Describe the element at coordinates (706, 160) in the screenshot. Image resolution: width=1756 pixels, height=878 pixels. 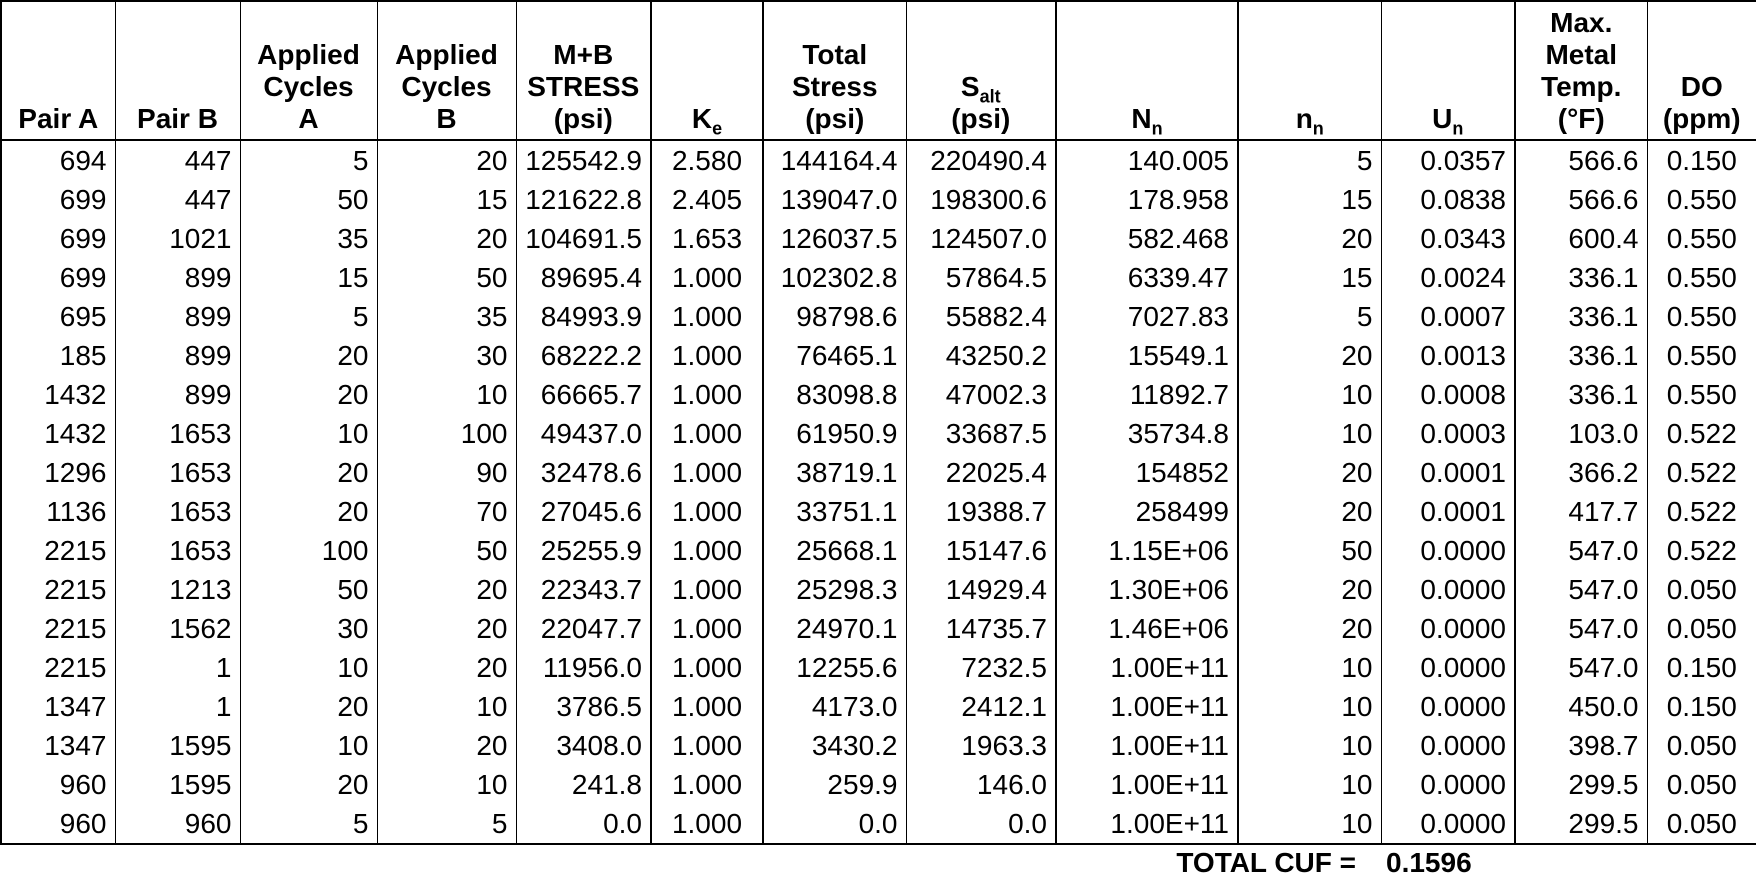
I see `cell-ke: 2.580` at that location.